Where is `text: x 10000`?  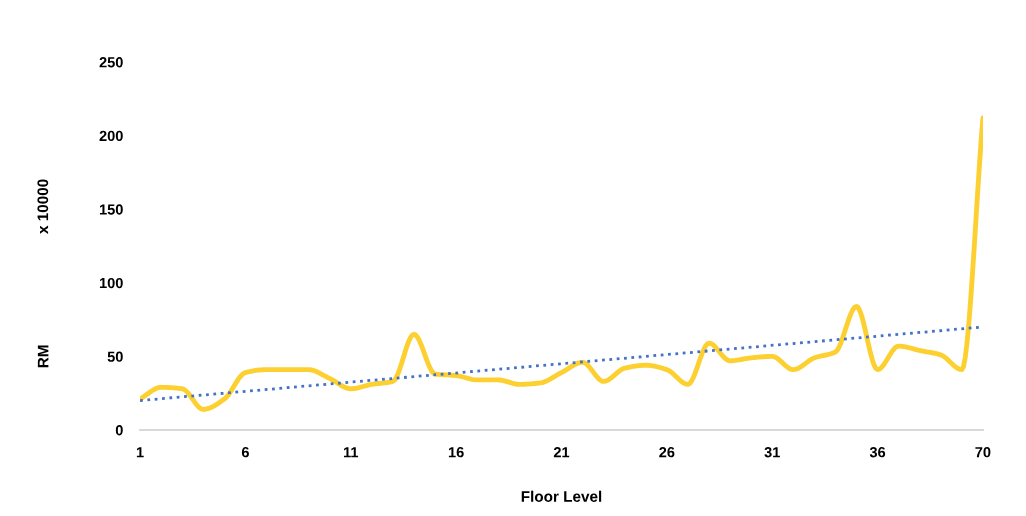 text: x 10000 is located at coordinates (43, 206).